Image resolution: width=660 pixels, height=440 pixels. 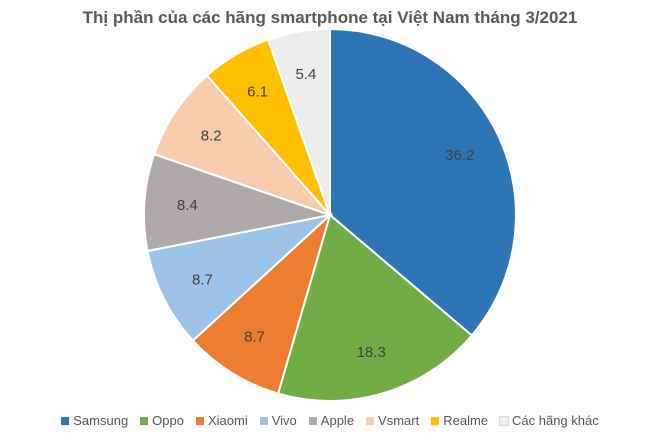 I want to click on data-label-2: 8.7, so click(x=254, y=337).